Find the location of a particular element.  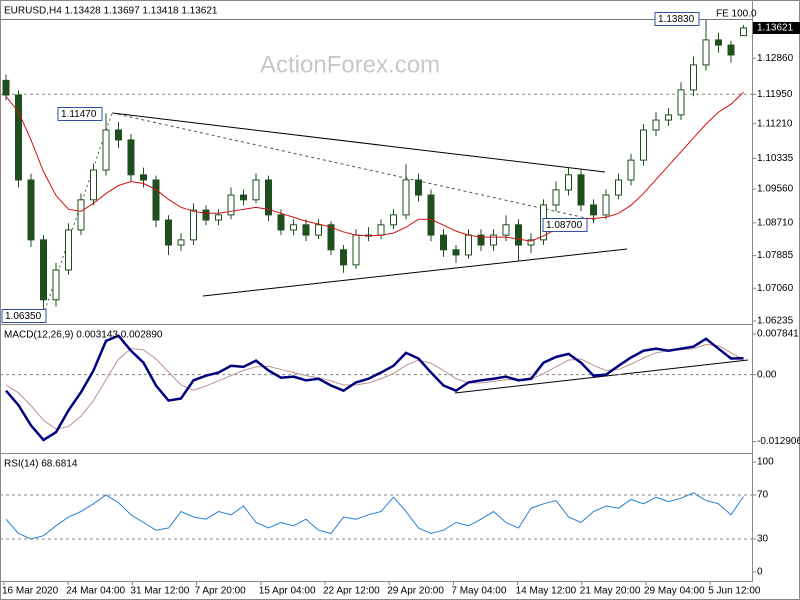

x-tick-label: 5 Jun 12:00 is located at coordinates (734, 591).